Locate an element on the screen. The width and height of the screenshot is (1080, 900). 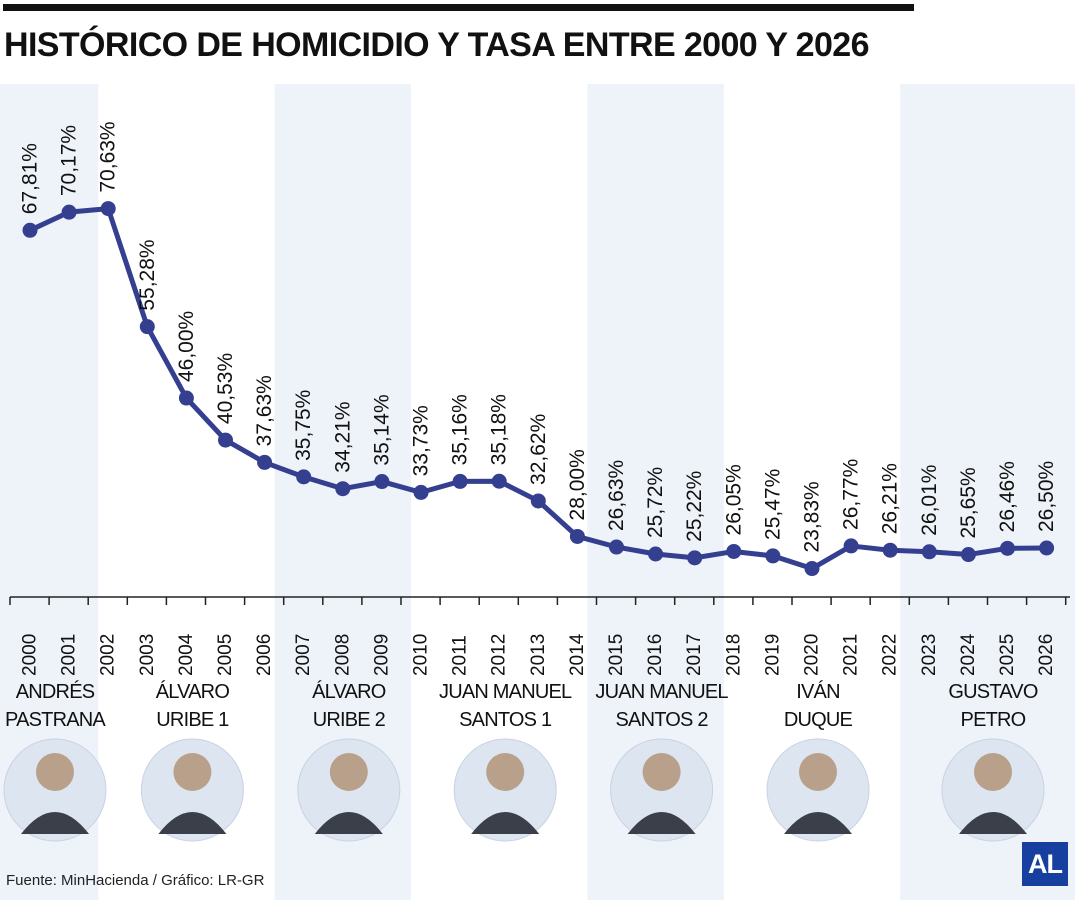
data-label: 26,50% is located at coordinates (1046, 496).